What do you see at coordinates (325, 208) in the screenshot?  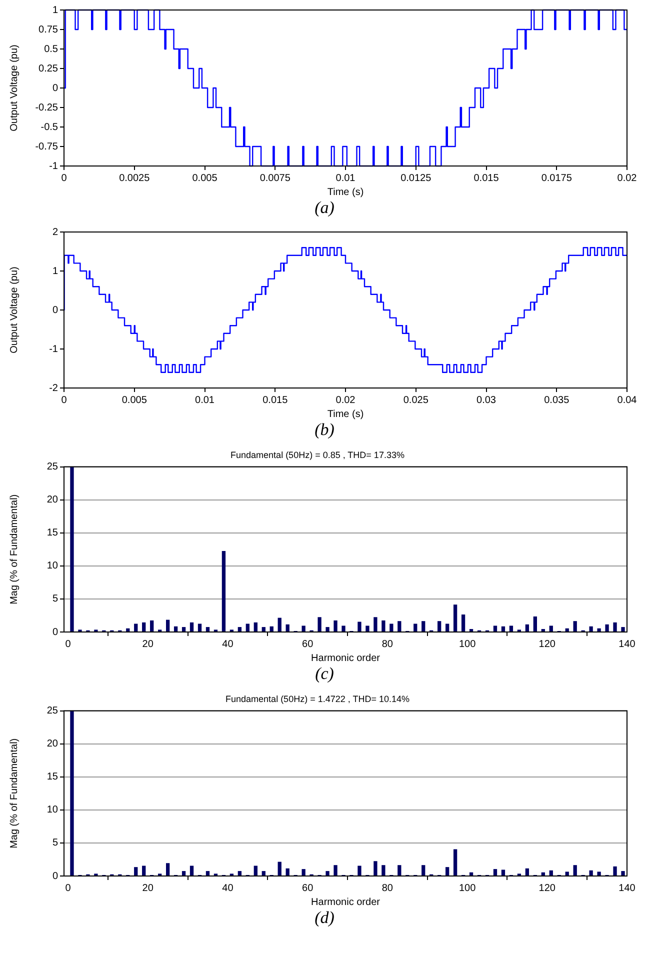 I see `text: (a)` at bounding box center [325, 208].